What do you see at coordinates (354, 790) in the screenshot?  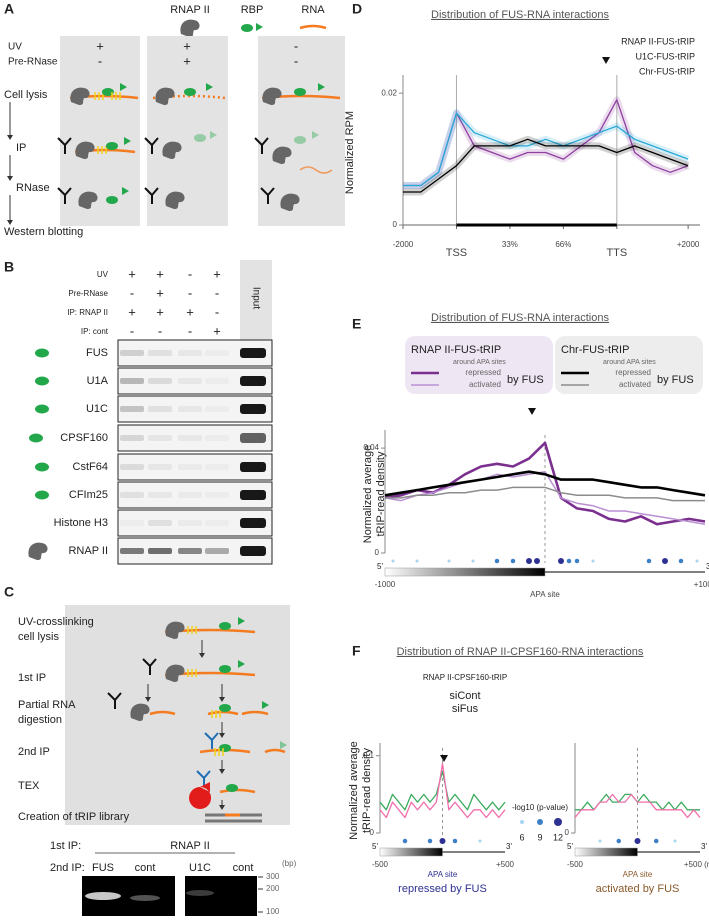 I see `y-axis-label: Normalized average` at bounding box center [354, 790].